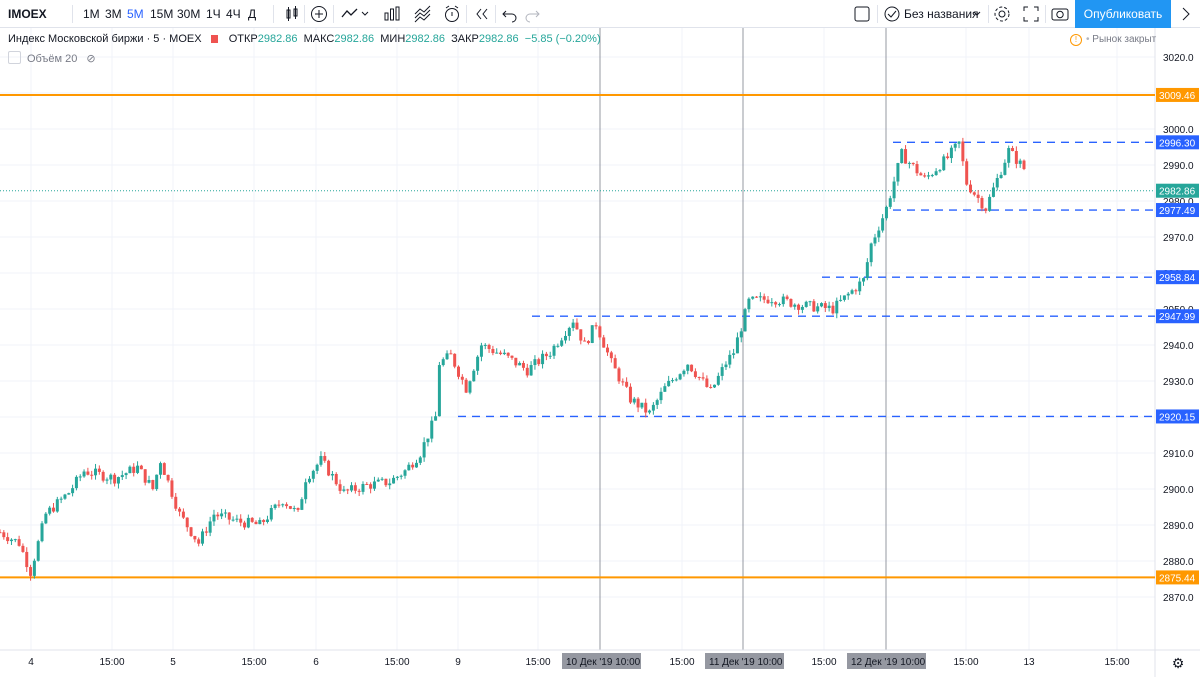 The height and width of the screenshot is (677, 1200). I want to click on redo-icon, so click(532, 14).